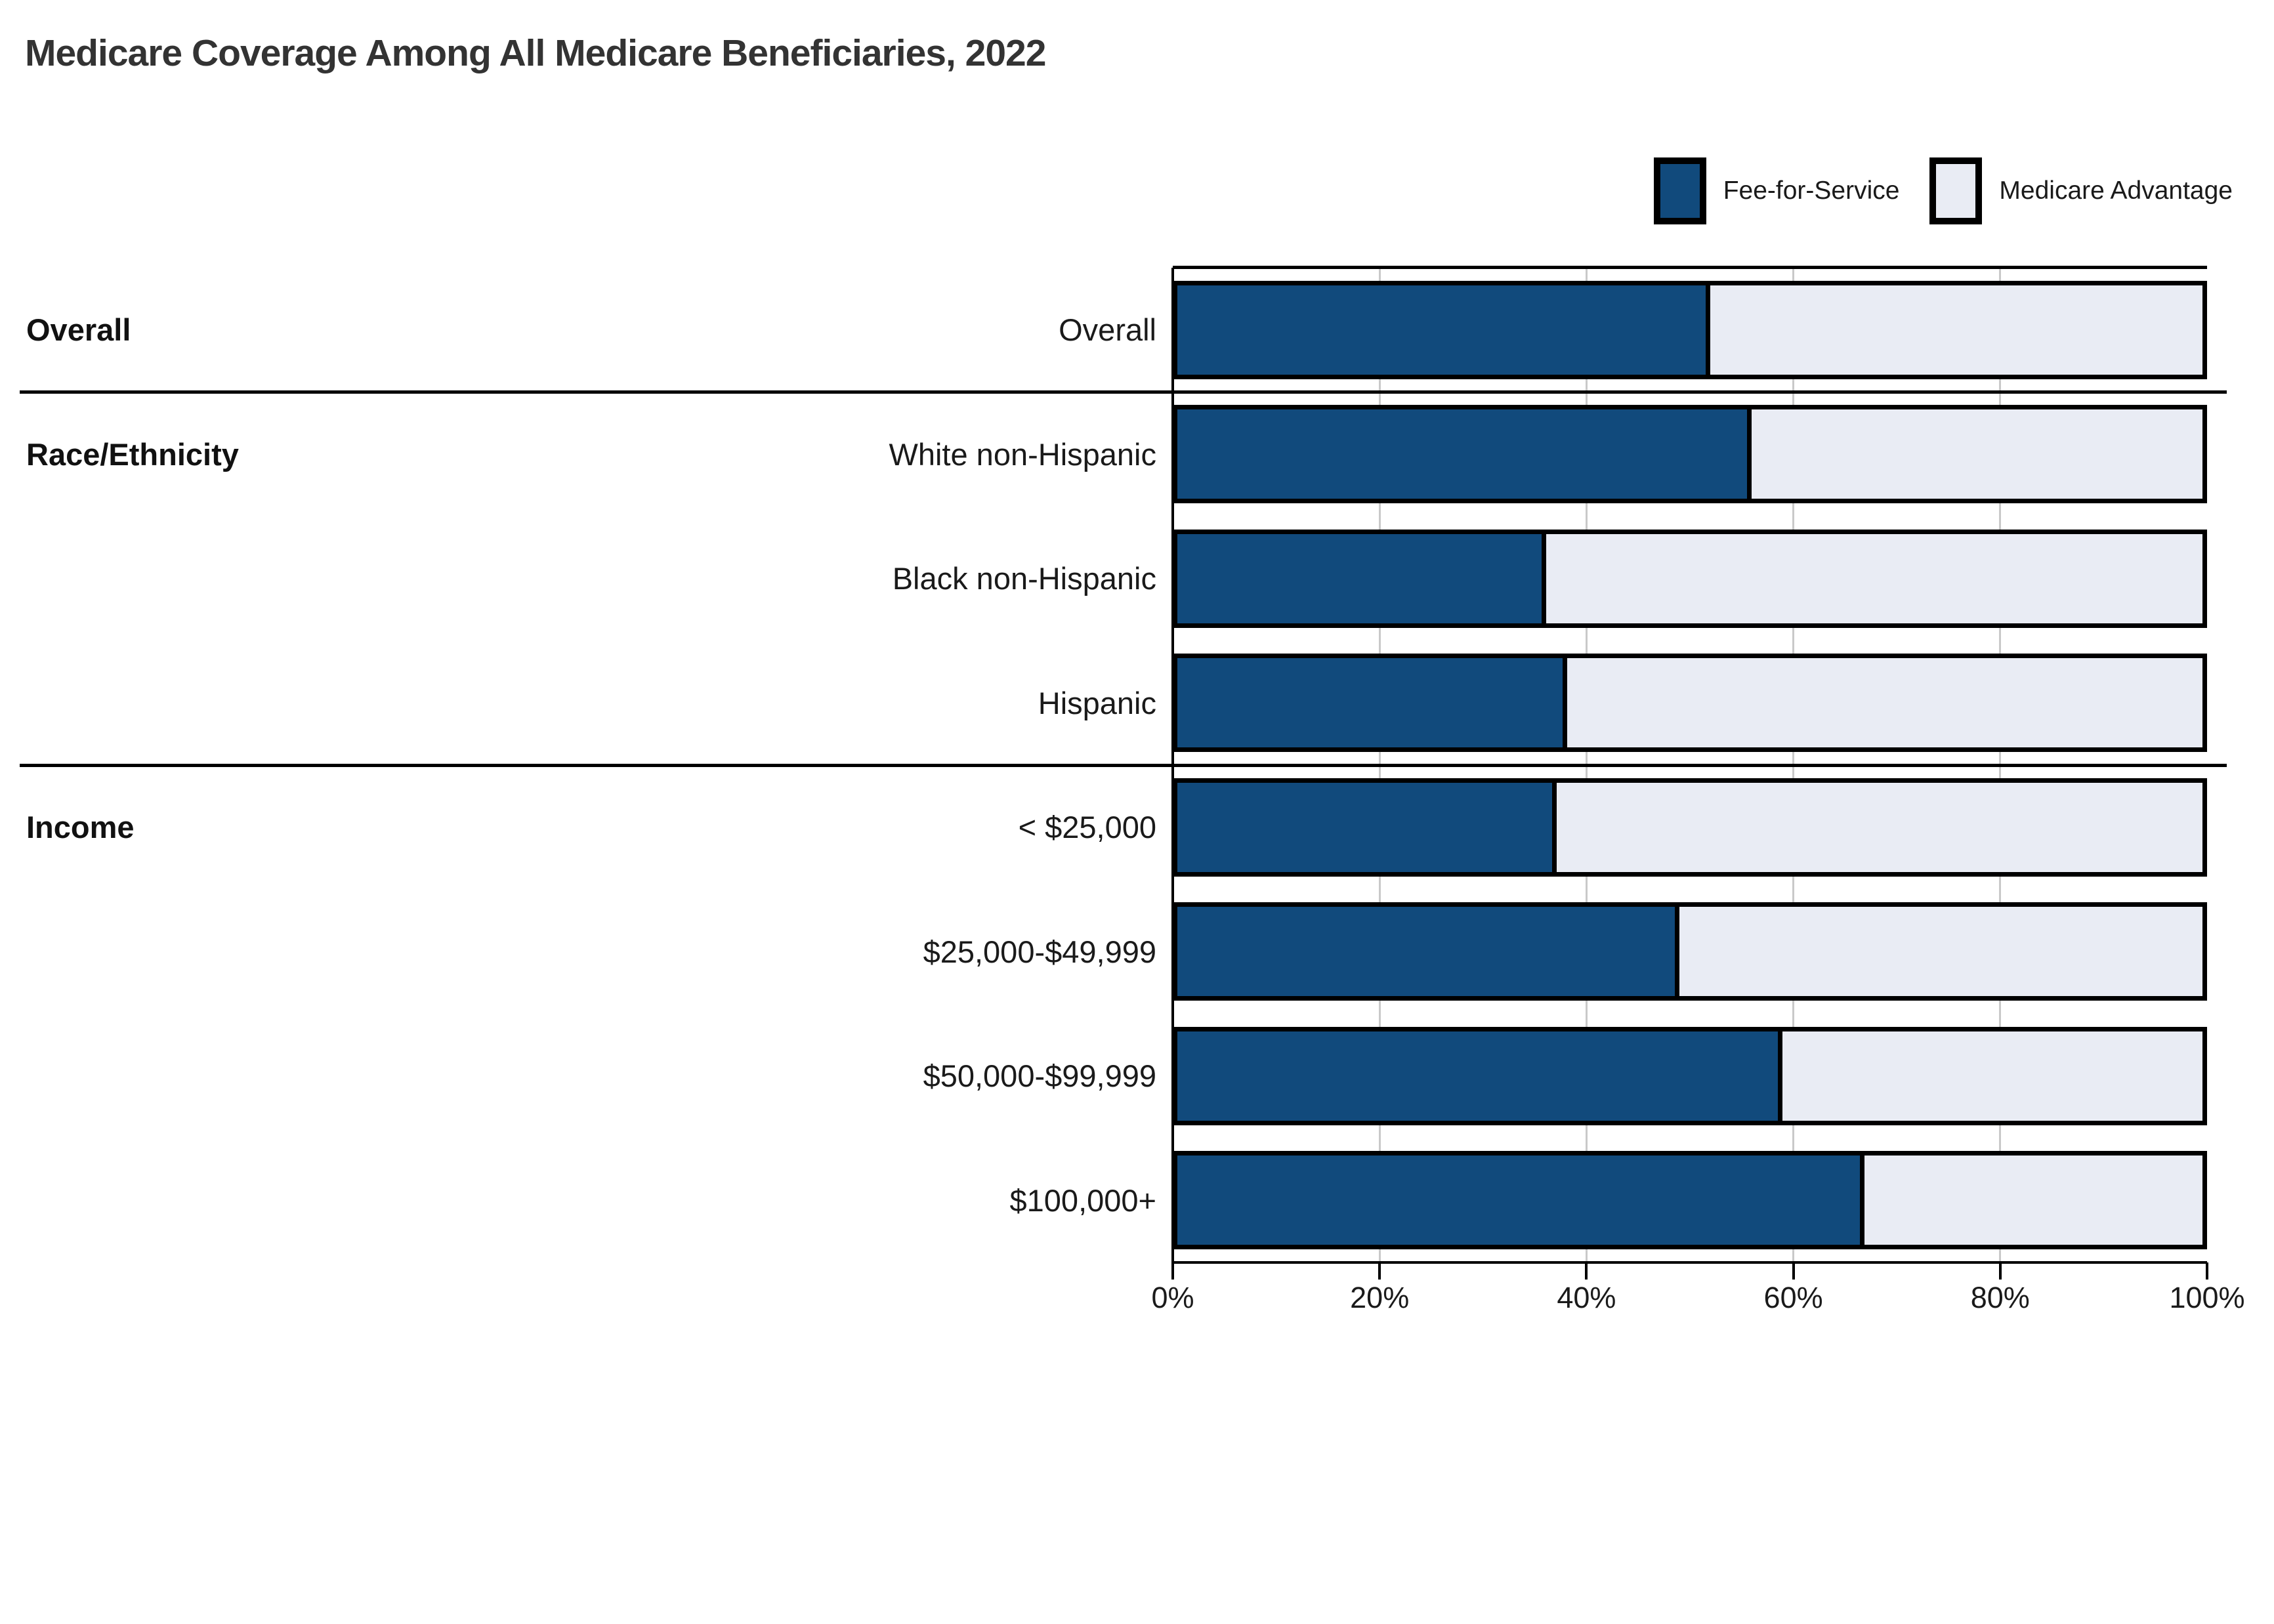 Image resolution: width=2274 pixels, height=1624 pixels. I want to click on row-label: White non-Hispanic, so click(1022, 454).